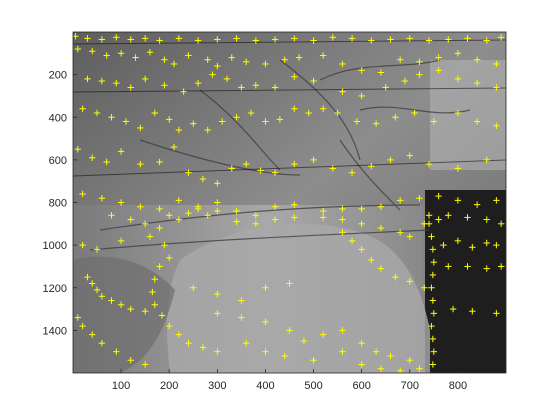 Image resolution: width=560 pixels, height=420 pixels. What do you see at coordinates (55, 246) in the screenshot?
I see `y-tick-label: 1000` at bounding box center [55, 246].